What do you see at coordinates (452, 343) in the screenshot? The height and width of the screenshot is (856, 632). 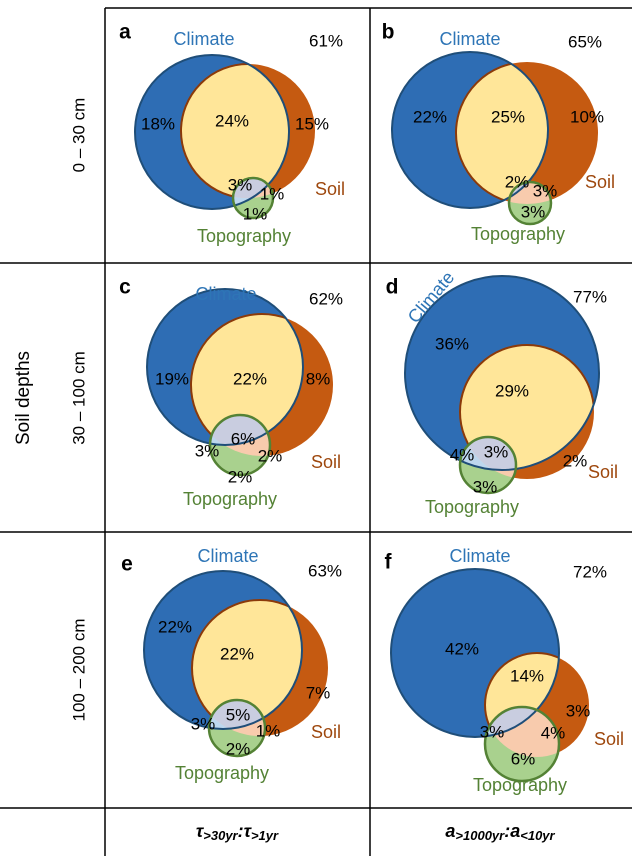 I see `region-value: 36%` at bounding box center [452, 343].